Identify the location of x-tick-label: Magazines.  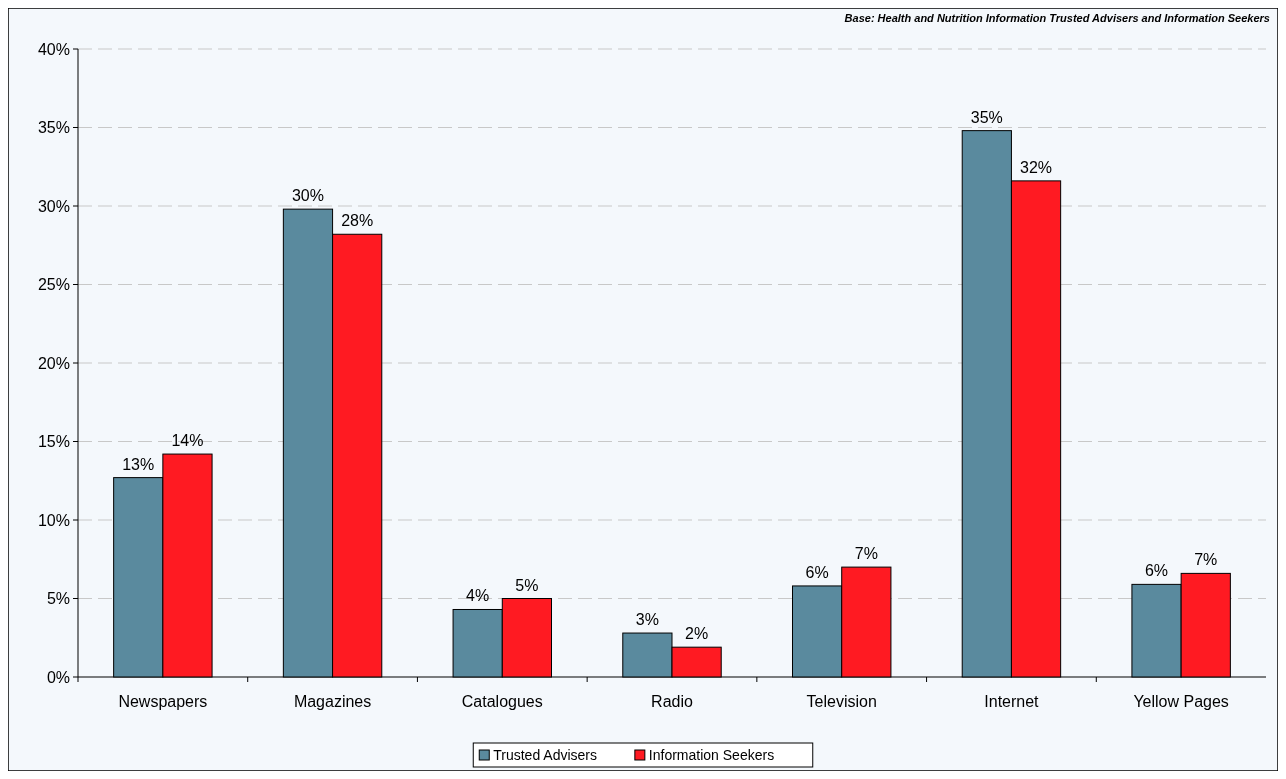
(332, 701).